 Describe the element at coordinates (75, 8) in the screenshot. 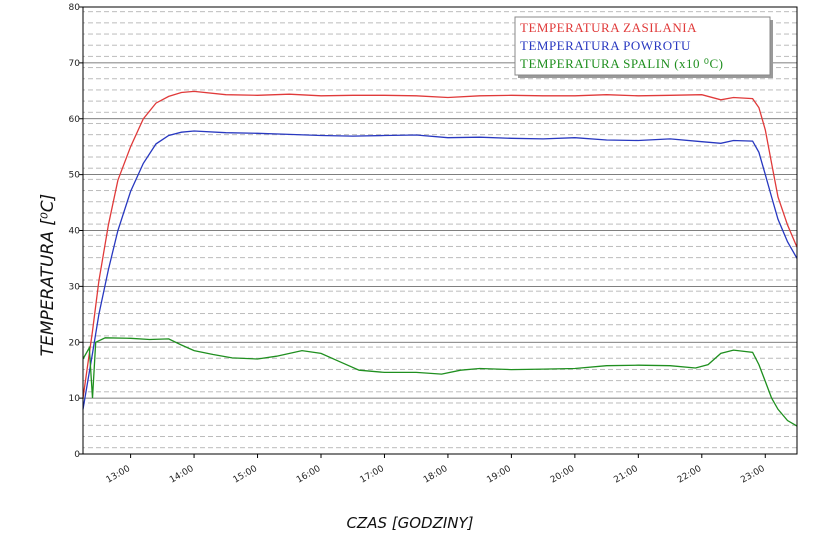

I see `y-tick-label: 80` at that location.